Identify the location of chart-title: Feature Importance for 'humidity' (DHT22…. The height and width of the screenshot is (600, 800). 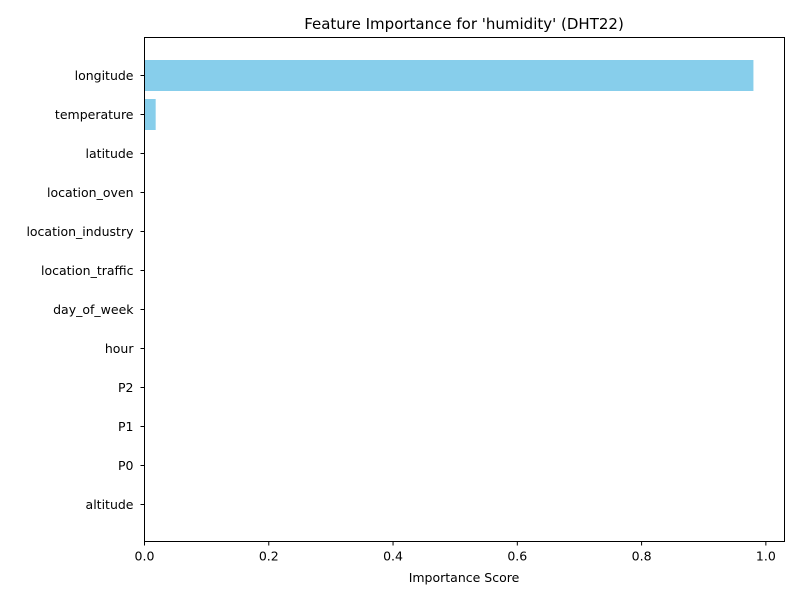
(464, 24).